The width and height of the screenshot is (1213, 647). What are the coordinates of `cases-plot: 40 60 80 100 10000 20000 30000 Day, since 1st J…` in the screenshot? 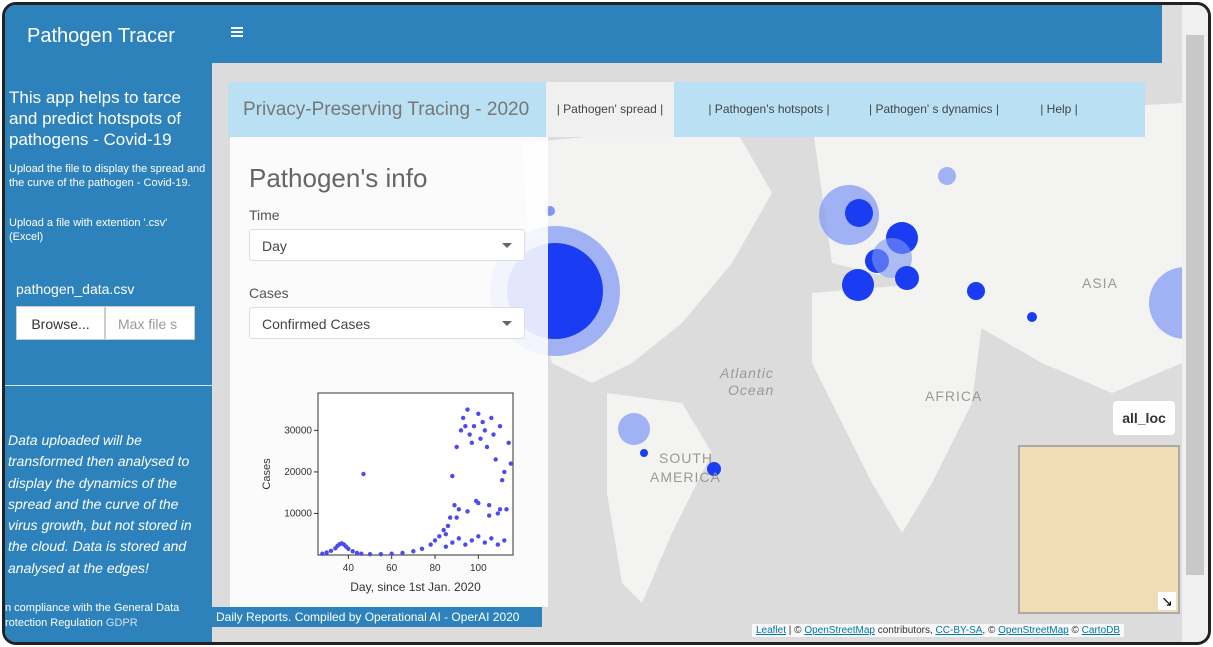 It's located at (387, 493).